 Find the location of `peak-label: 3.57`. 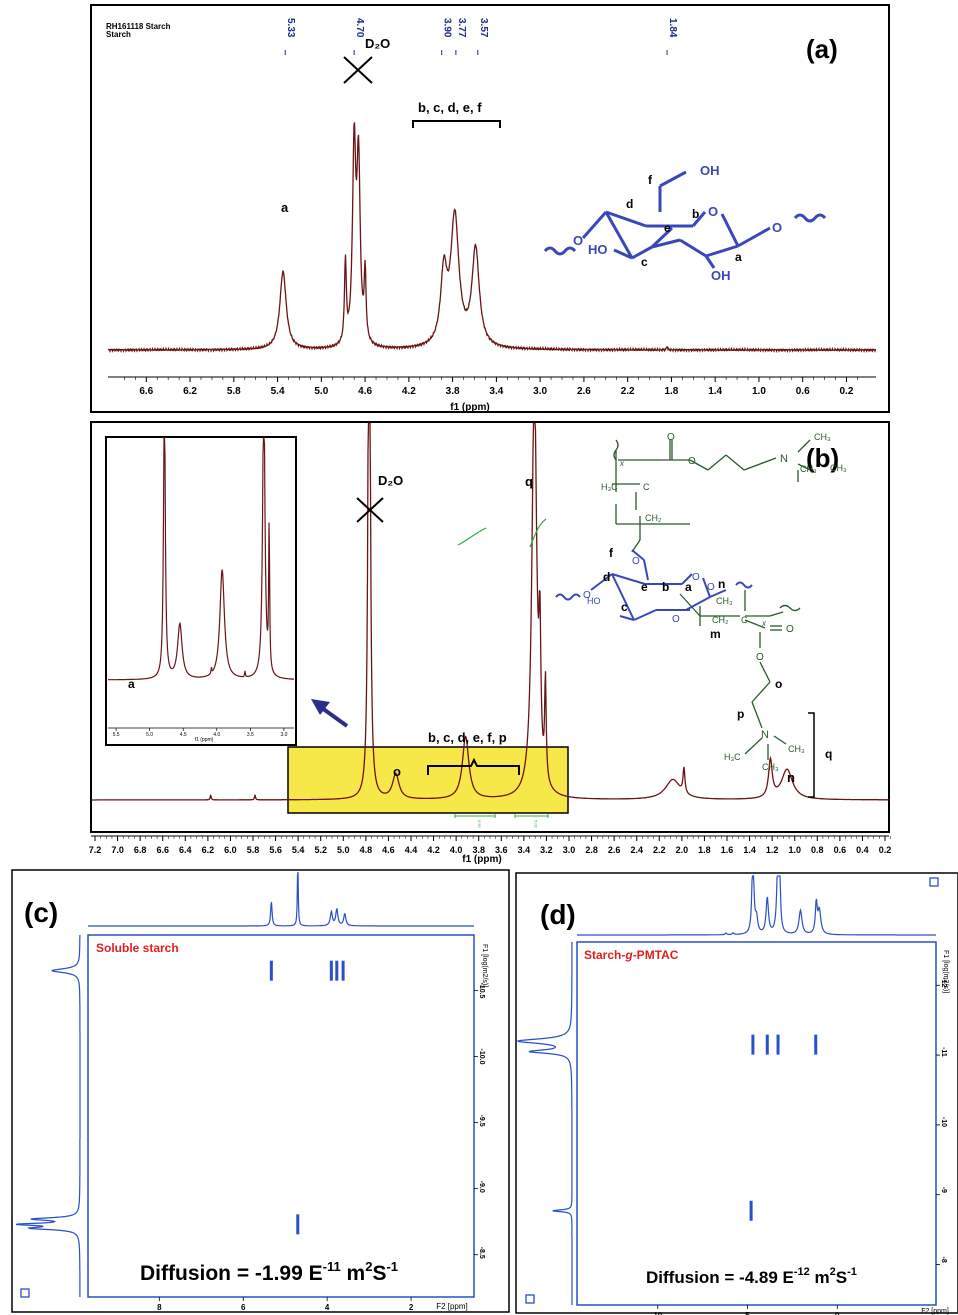

peak-label: 3.57 is located at coordinates (483, 28).